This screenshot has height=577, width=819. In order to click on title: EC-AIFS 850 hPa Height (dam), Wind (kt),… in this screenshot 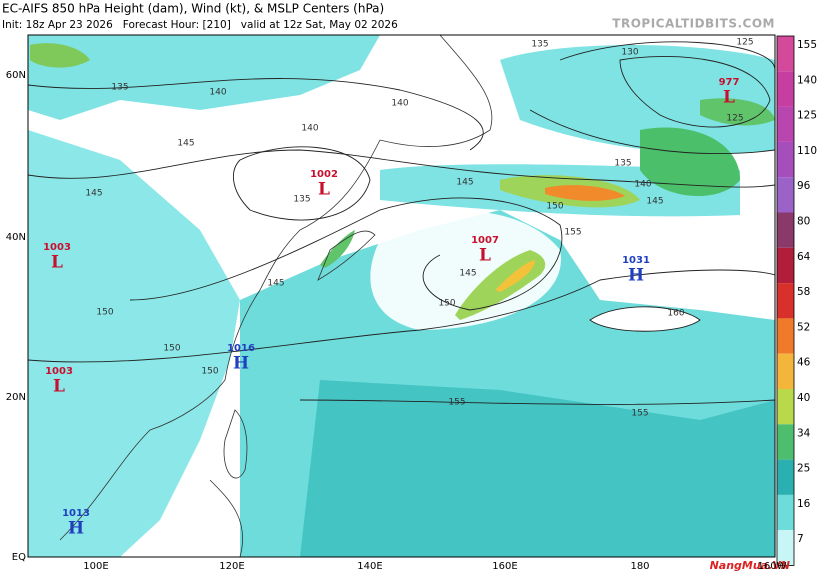, I will do `click(193, 9)`.